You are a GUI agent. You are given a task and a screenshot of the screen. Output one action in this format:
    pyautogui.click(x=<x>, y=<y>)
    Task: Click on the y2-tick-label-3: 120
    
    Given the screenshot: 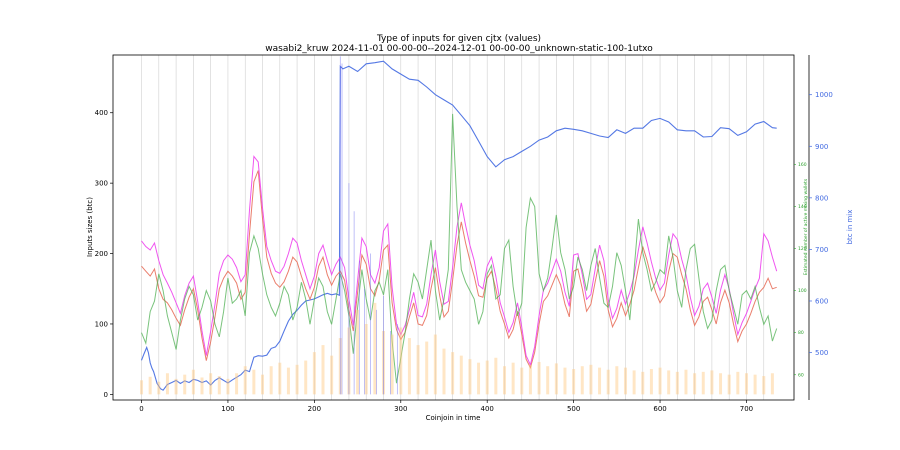 What is the action you would take?
    pyautogui.click(x=802, y=249)
    